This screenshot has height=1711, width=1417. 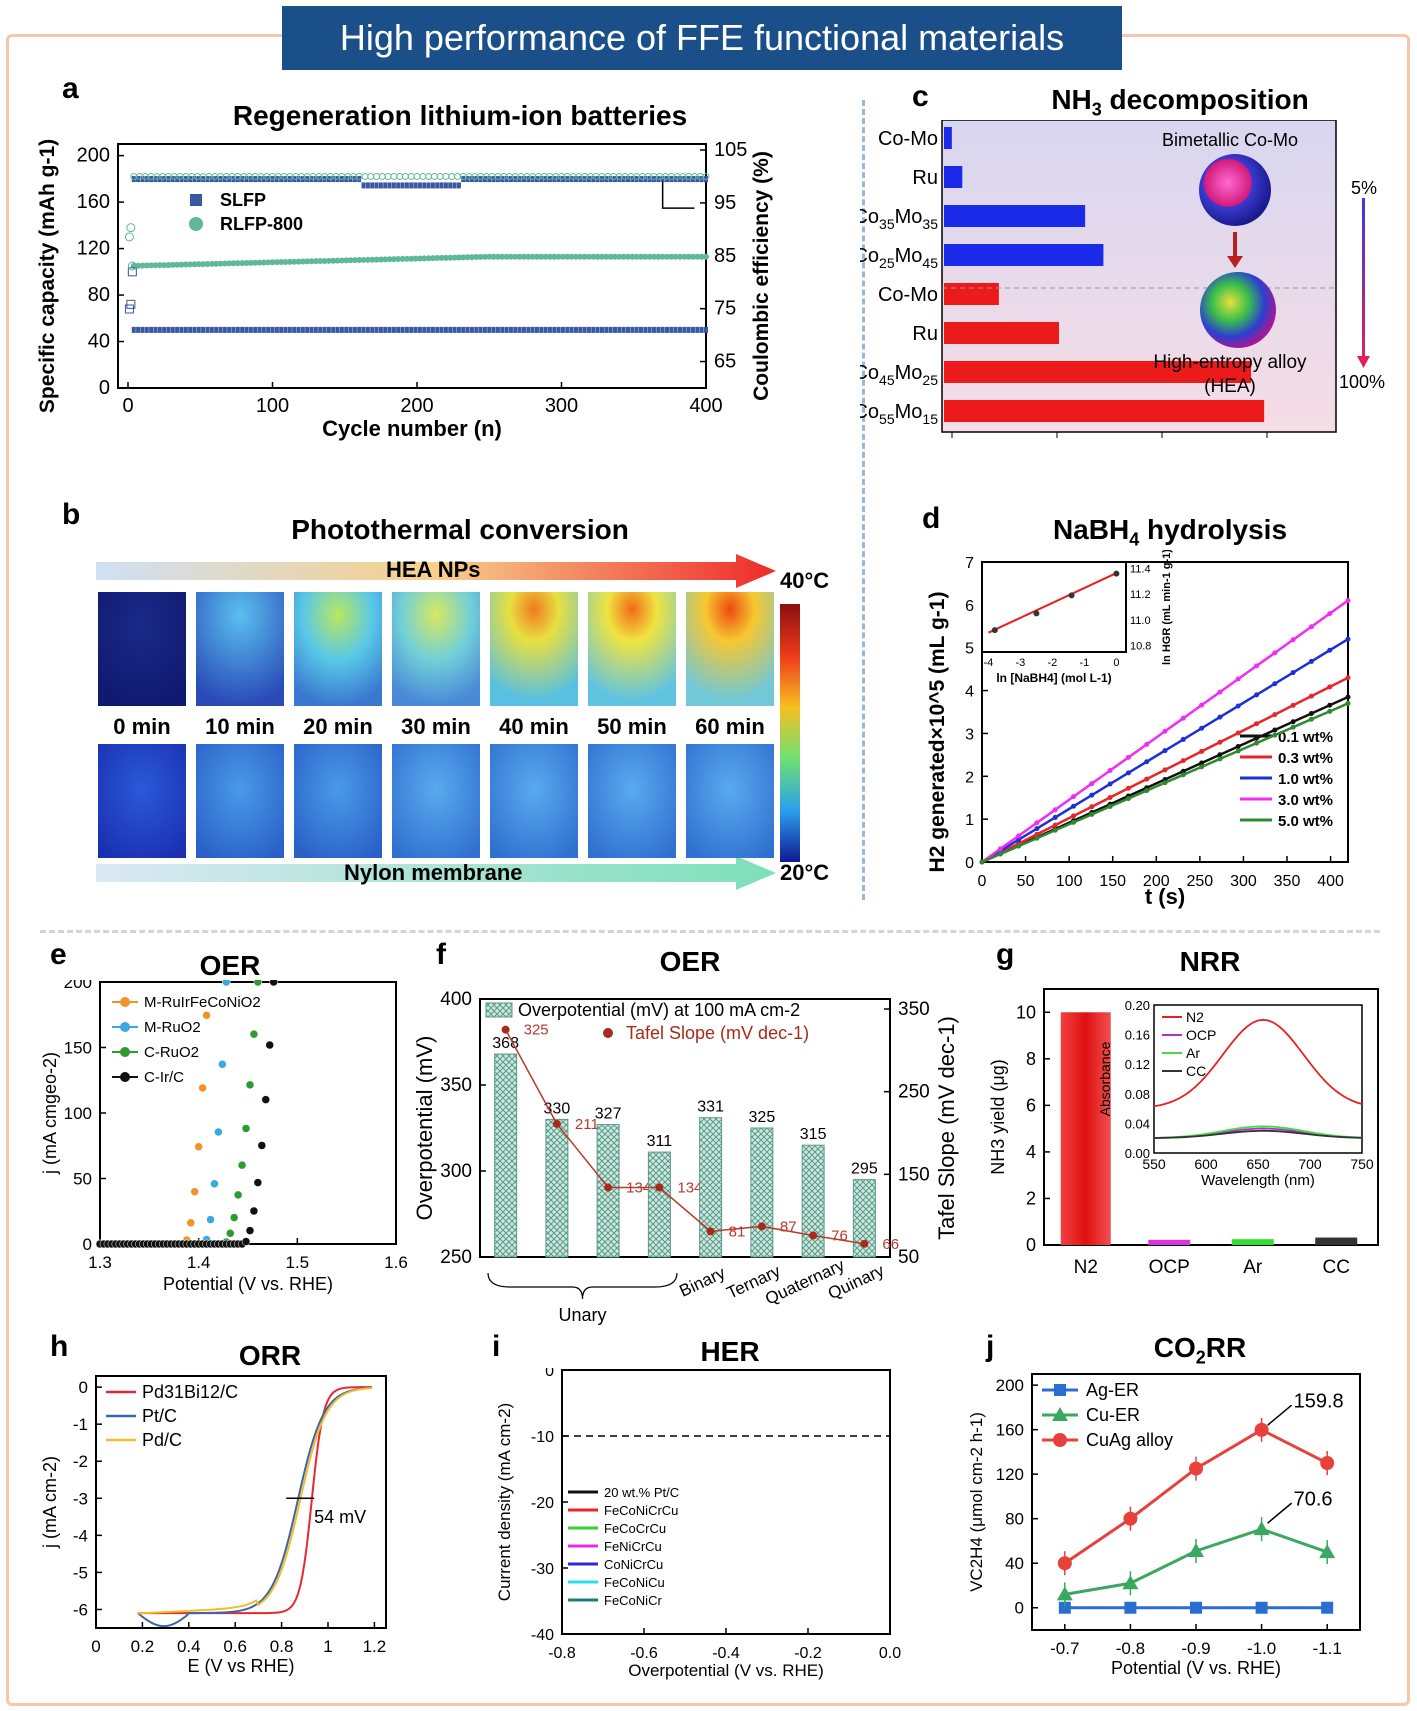 What do you see at coordinates (982, 881) in the screenshot?
I see `chart-d-xtick-label: 0` at bounding box center [982, 881].